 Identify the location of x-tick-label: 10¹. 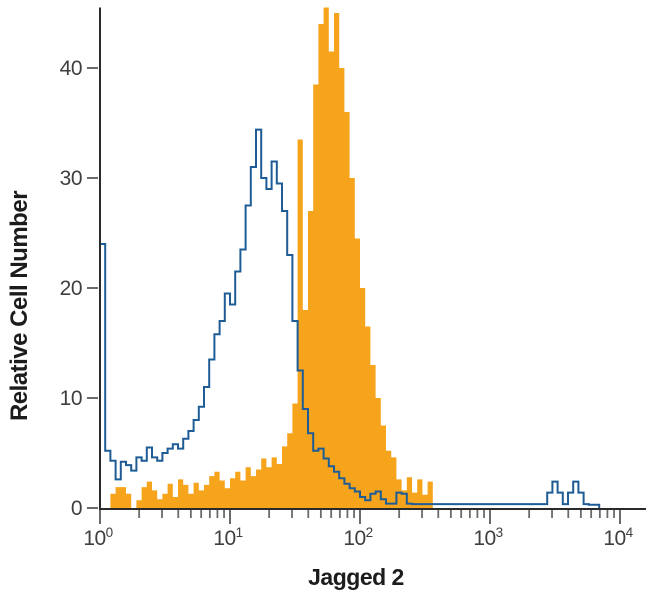
(227, 537).